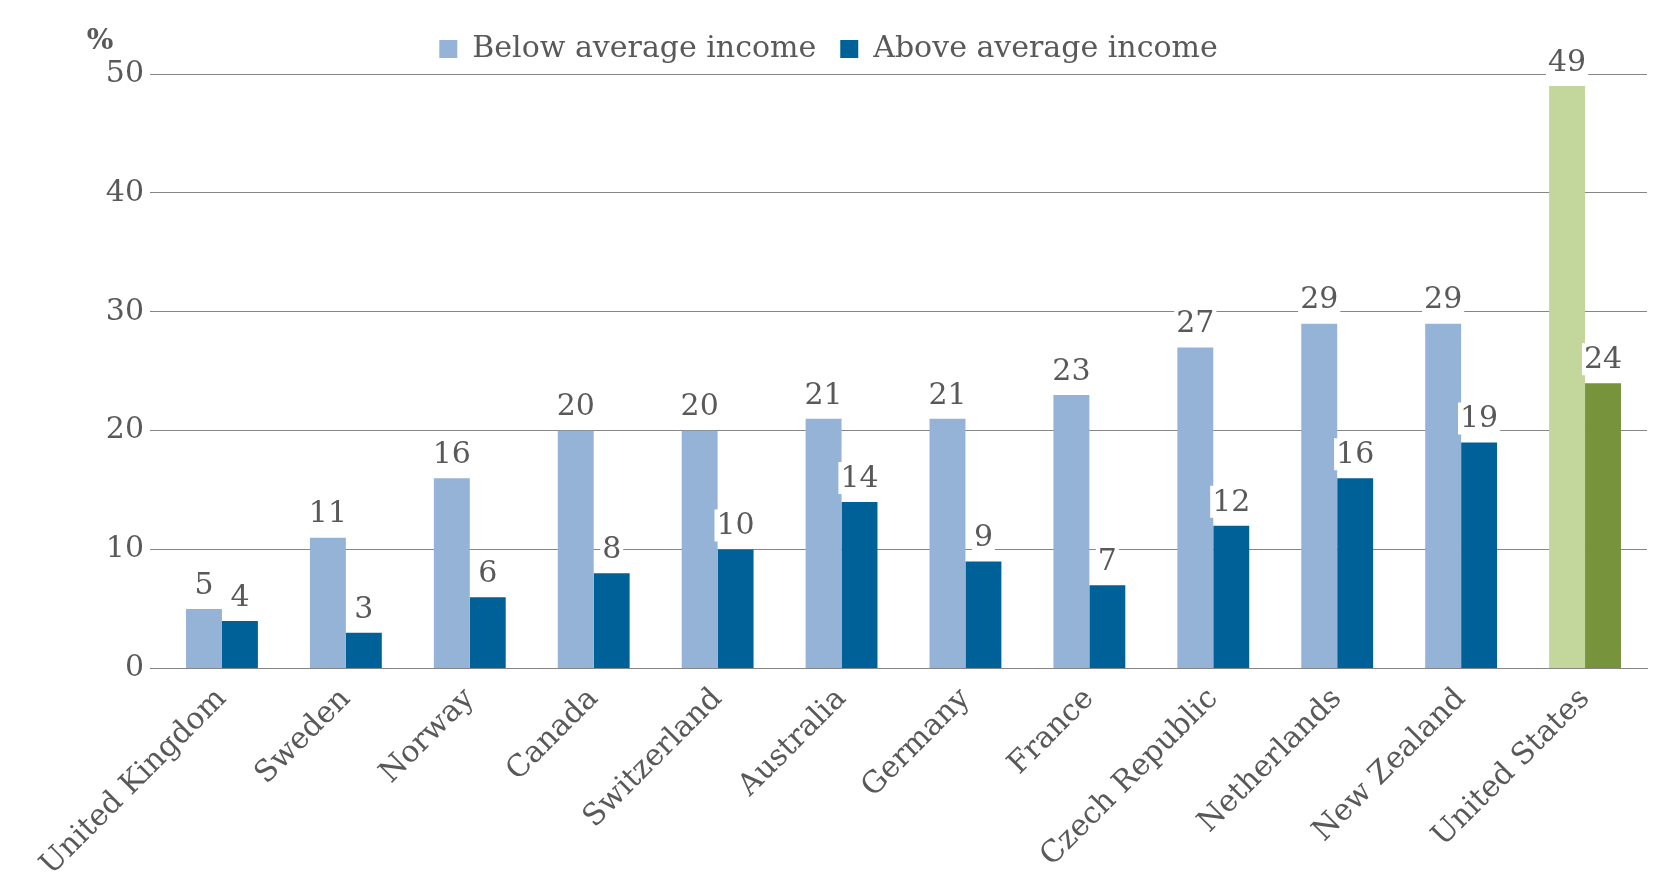 This screenshot has width=1657, height=886. What do you see at coordinates (124, 547) in the screenshot?
I see `y-tick-label: 10` at bounding box center [124, 547].